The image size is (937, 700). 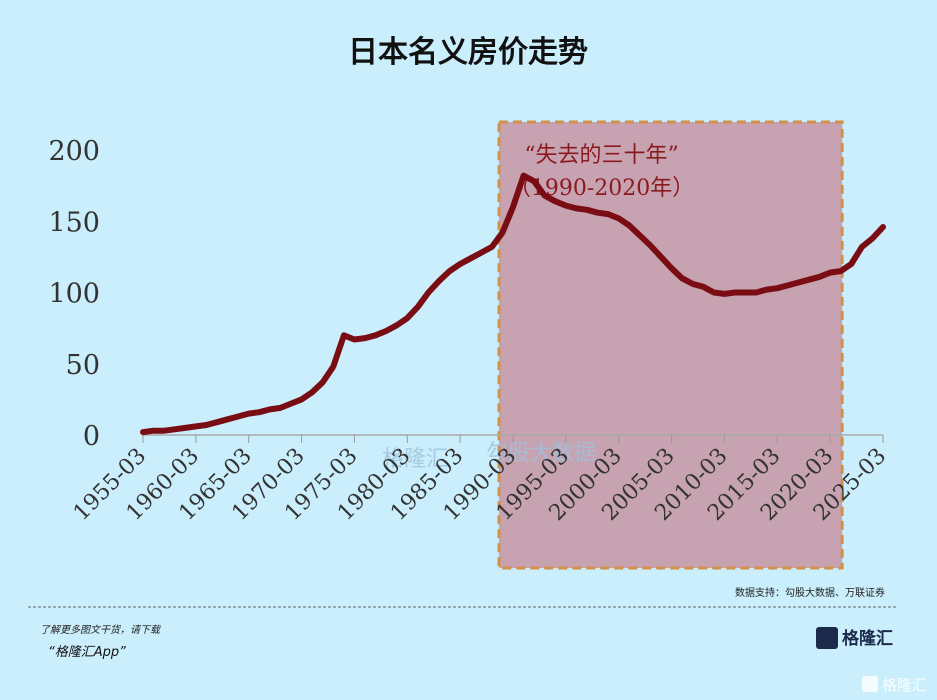 I want to click on y-tick-label: 0, so click(x=91, y=436).